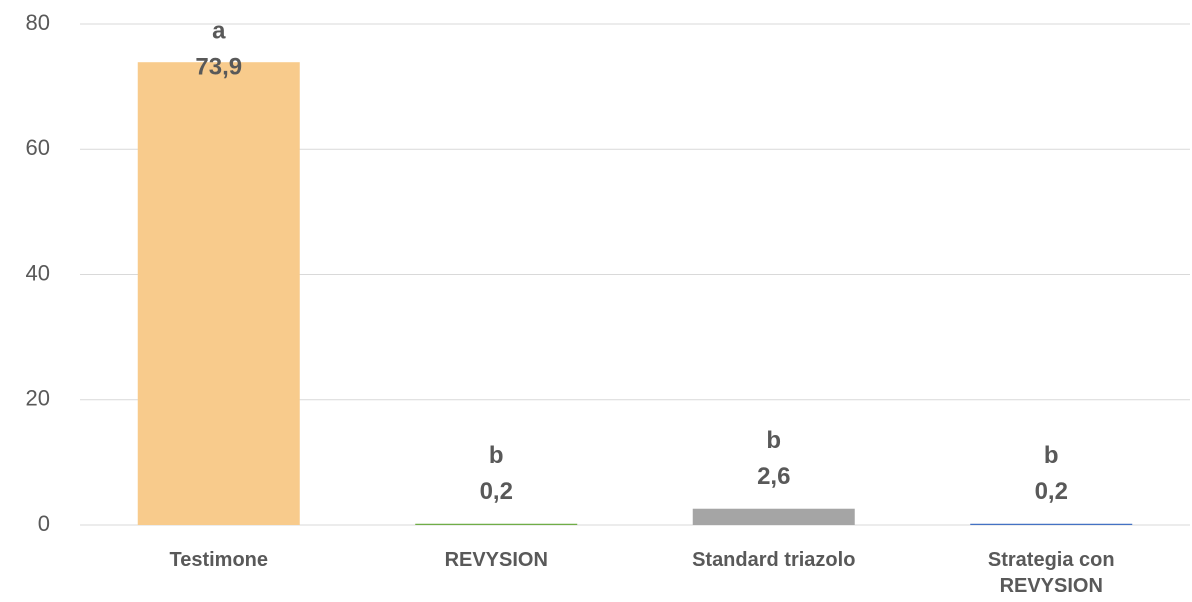  What do you see at coordinates (774, 560) in the screenshot?
I see `x-tick-label: Standard triazolo` at bounding box center [774, 560].